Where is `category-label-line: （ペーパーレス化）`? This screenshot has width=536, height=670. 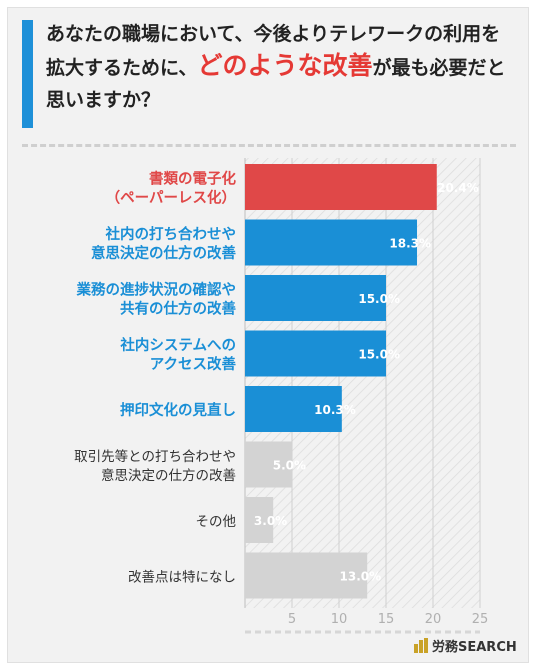 category-label-line: （ペーパーレス化） is located at coordinates (171, 198).